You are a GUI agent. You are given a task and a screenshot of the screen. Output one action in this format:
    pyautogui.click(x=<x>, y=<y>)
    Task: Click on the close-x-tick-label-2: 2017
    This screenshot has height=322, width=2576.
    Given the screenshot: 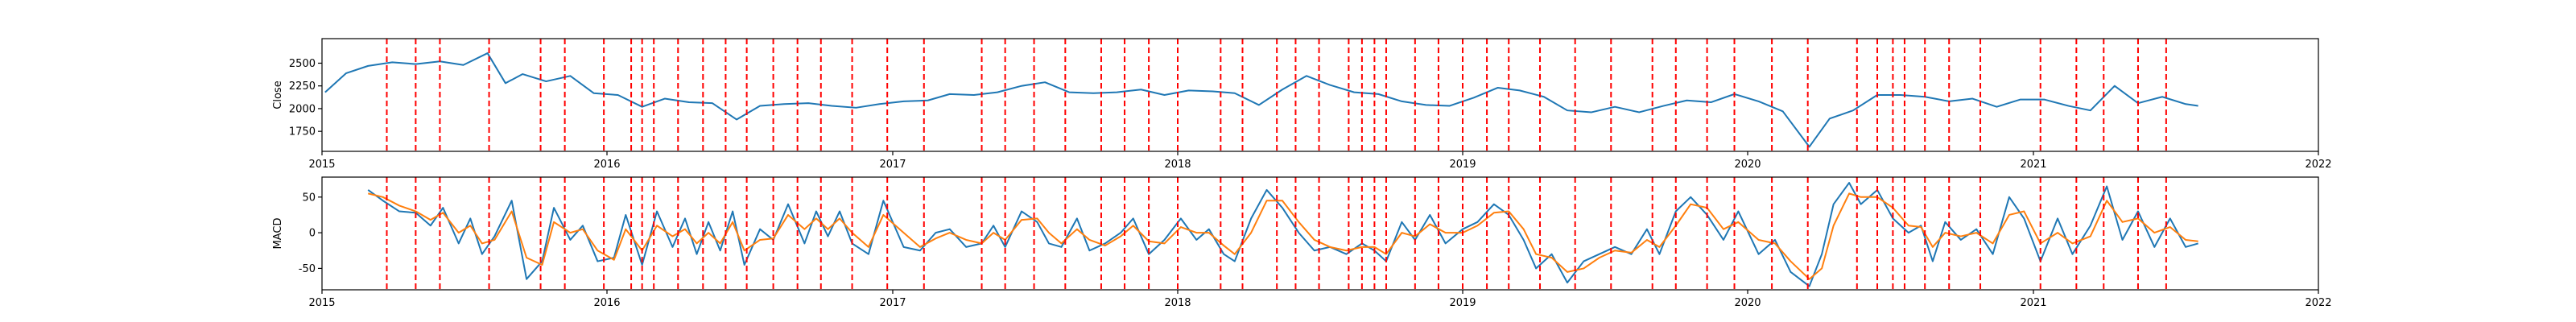 What is the action you would take?
    pyautogui.click(x=892, y=165)
    